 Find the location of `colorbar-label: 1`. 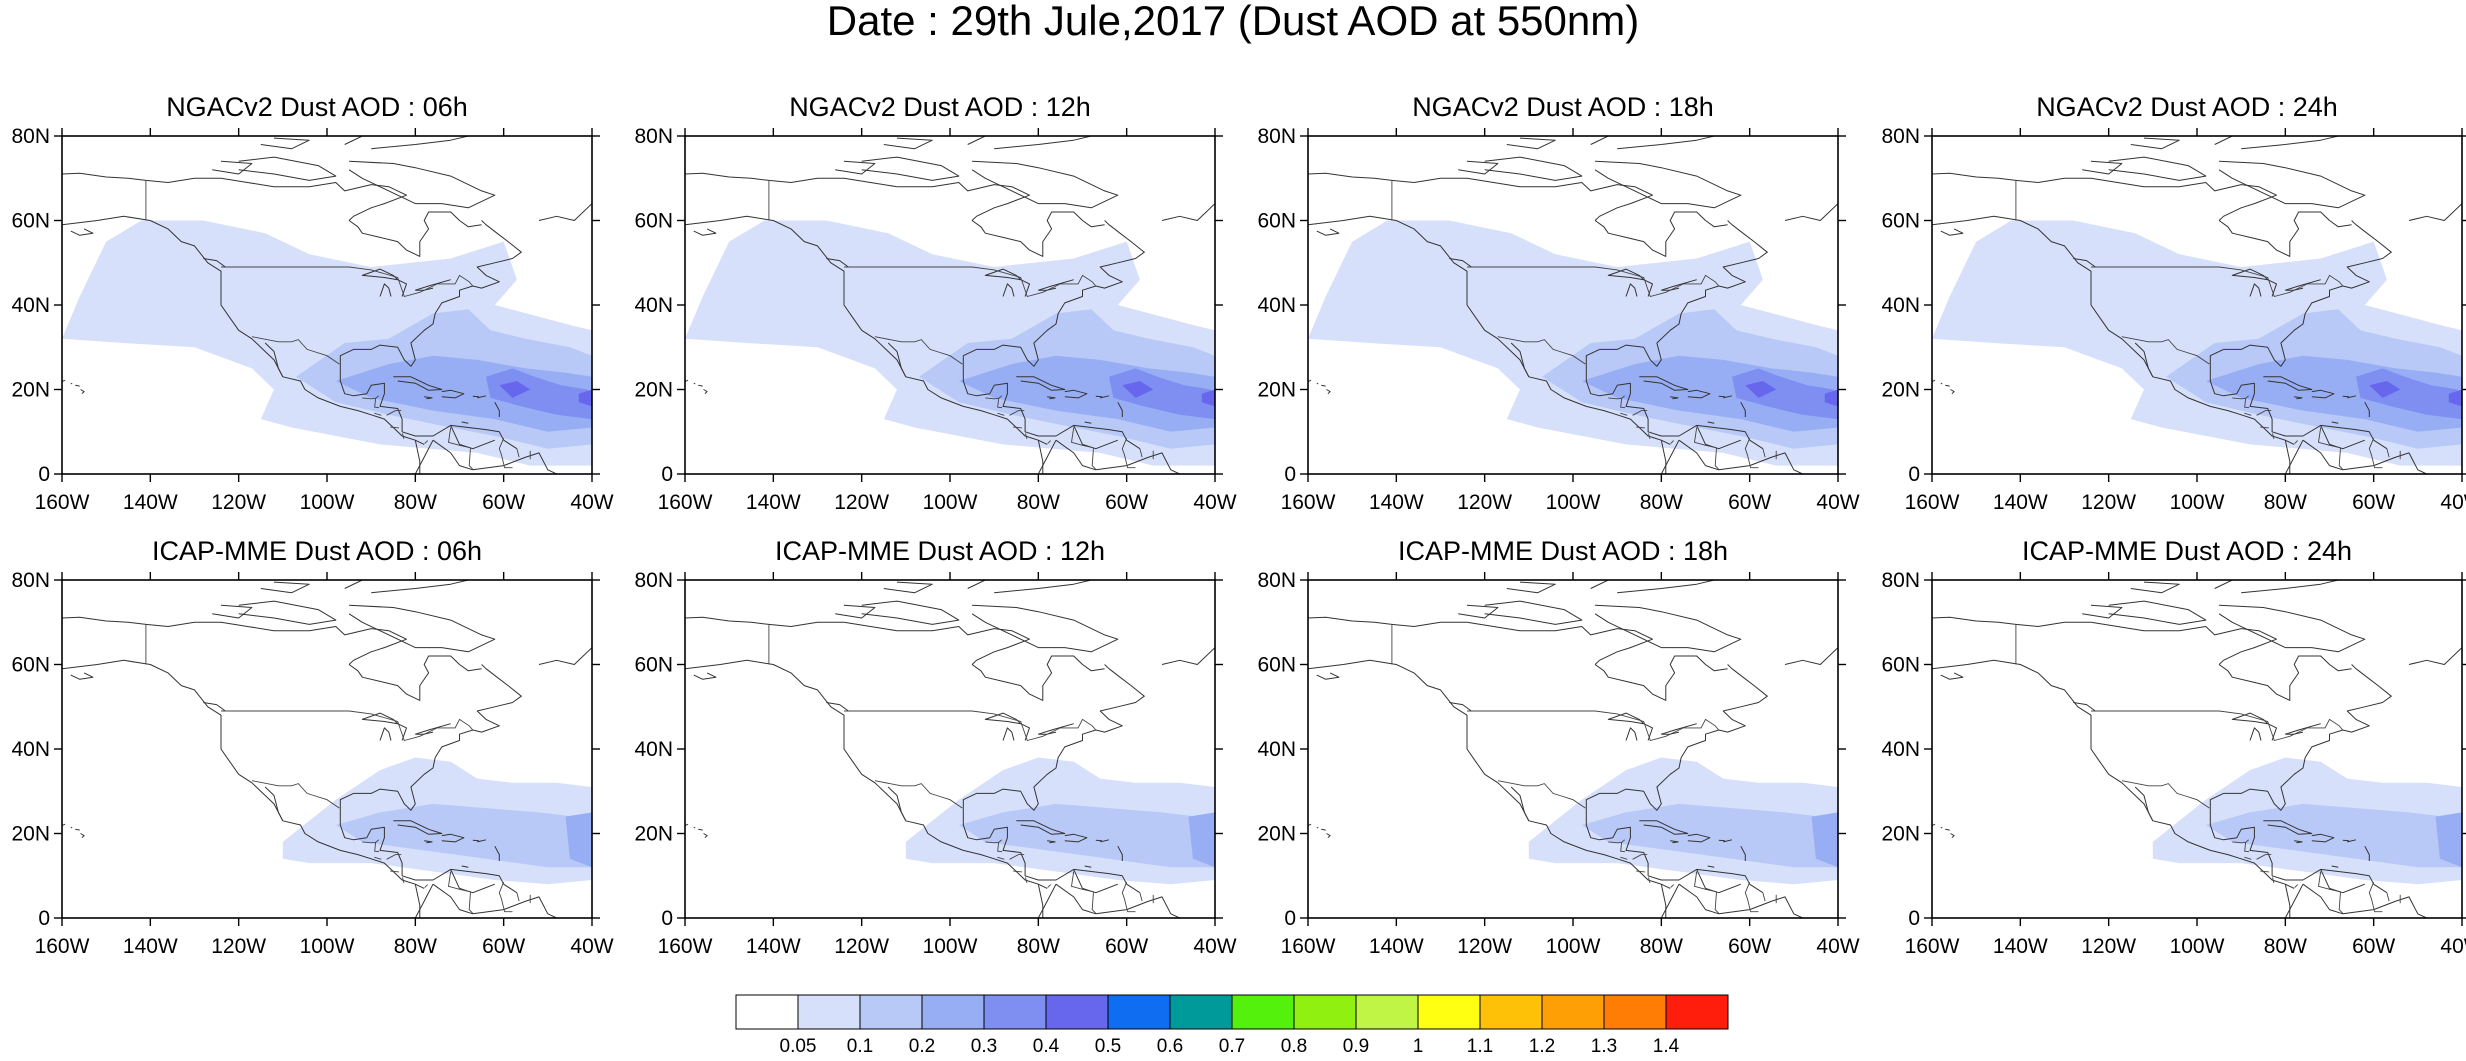

colorbar-label: 1 is located at coordinates (1418, 1046).